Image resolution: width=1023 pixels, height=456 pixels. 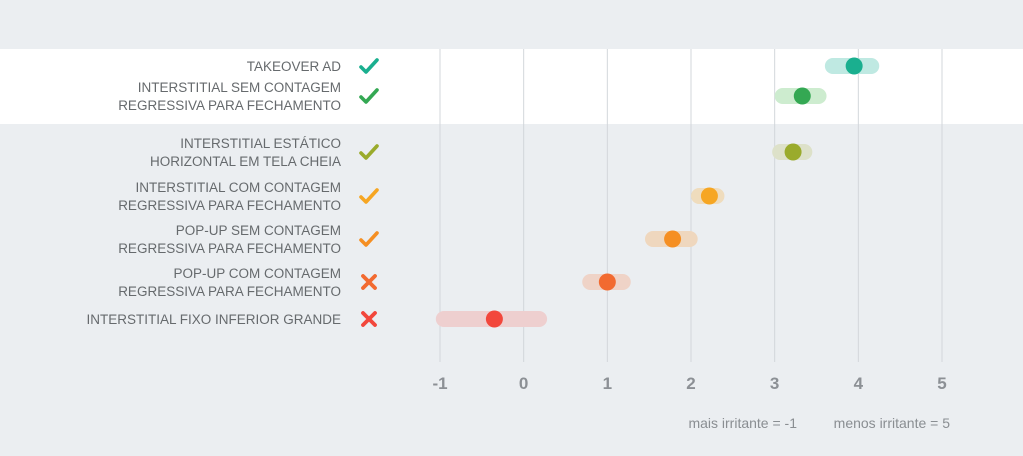 I want to click on x-axis-ticks: -1 0 1 2 3 4 5, so click(x=689, y=383).